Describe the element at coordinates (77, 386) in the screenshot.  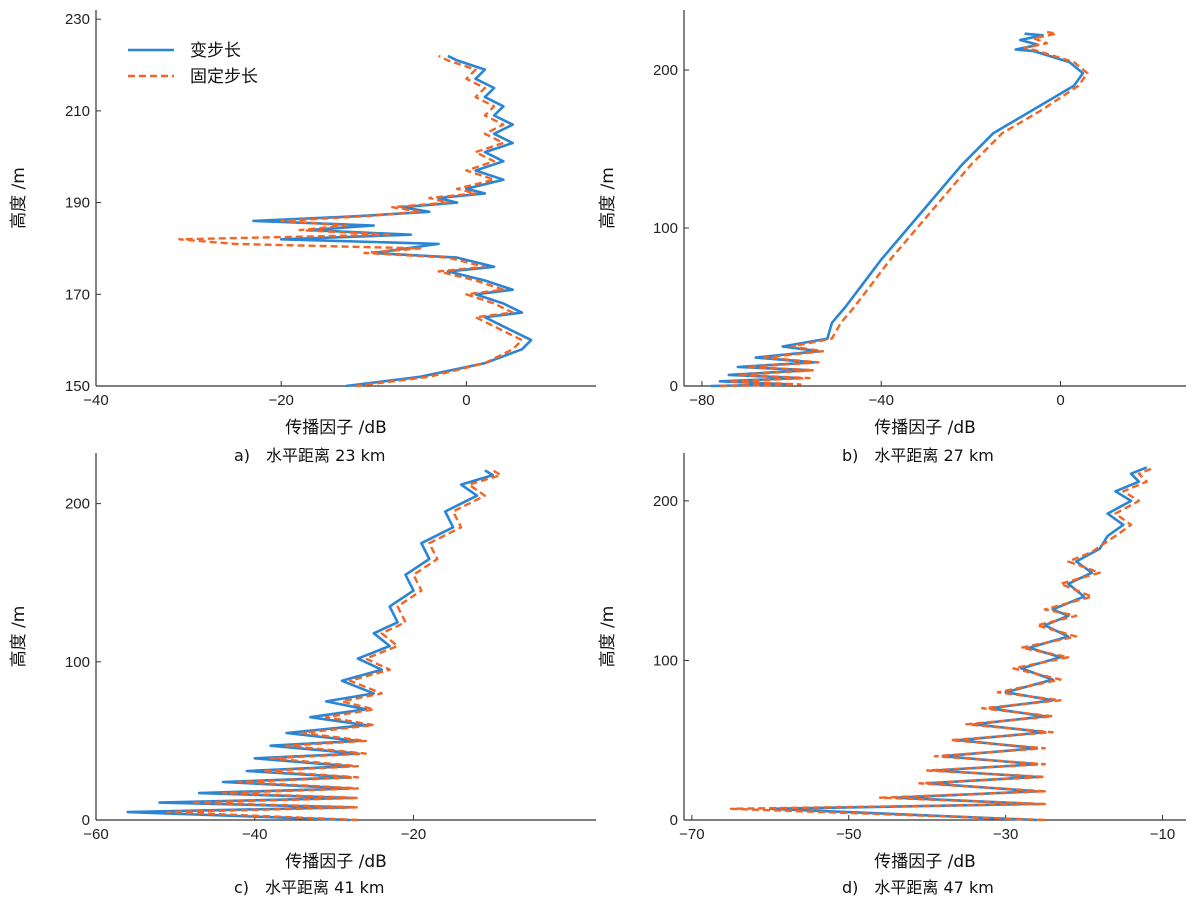
I see `y-tick-label: 150` at that location.